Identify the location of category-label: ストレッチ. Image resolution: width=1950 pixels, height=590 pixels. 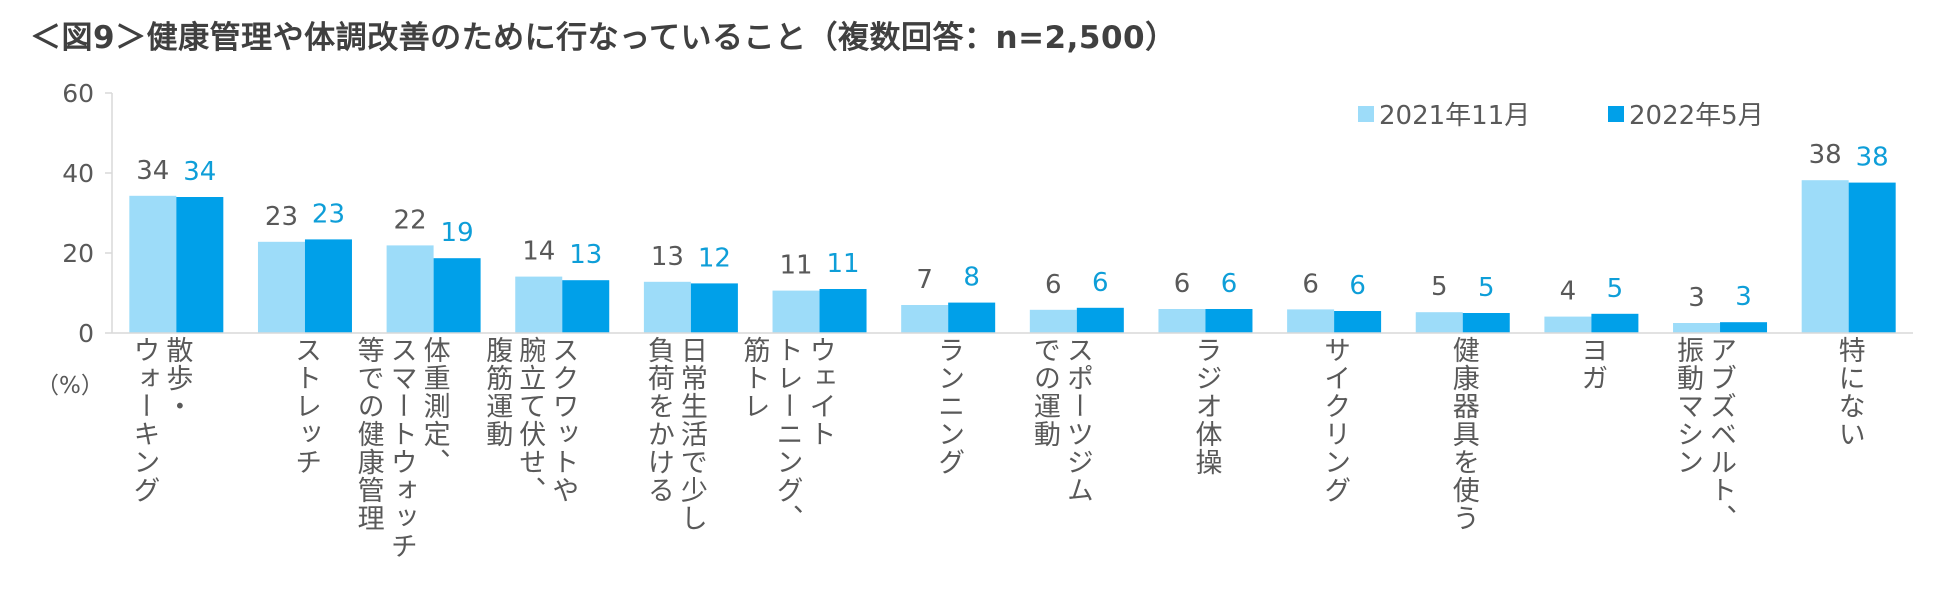
(305, 406).